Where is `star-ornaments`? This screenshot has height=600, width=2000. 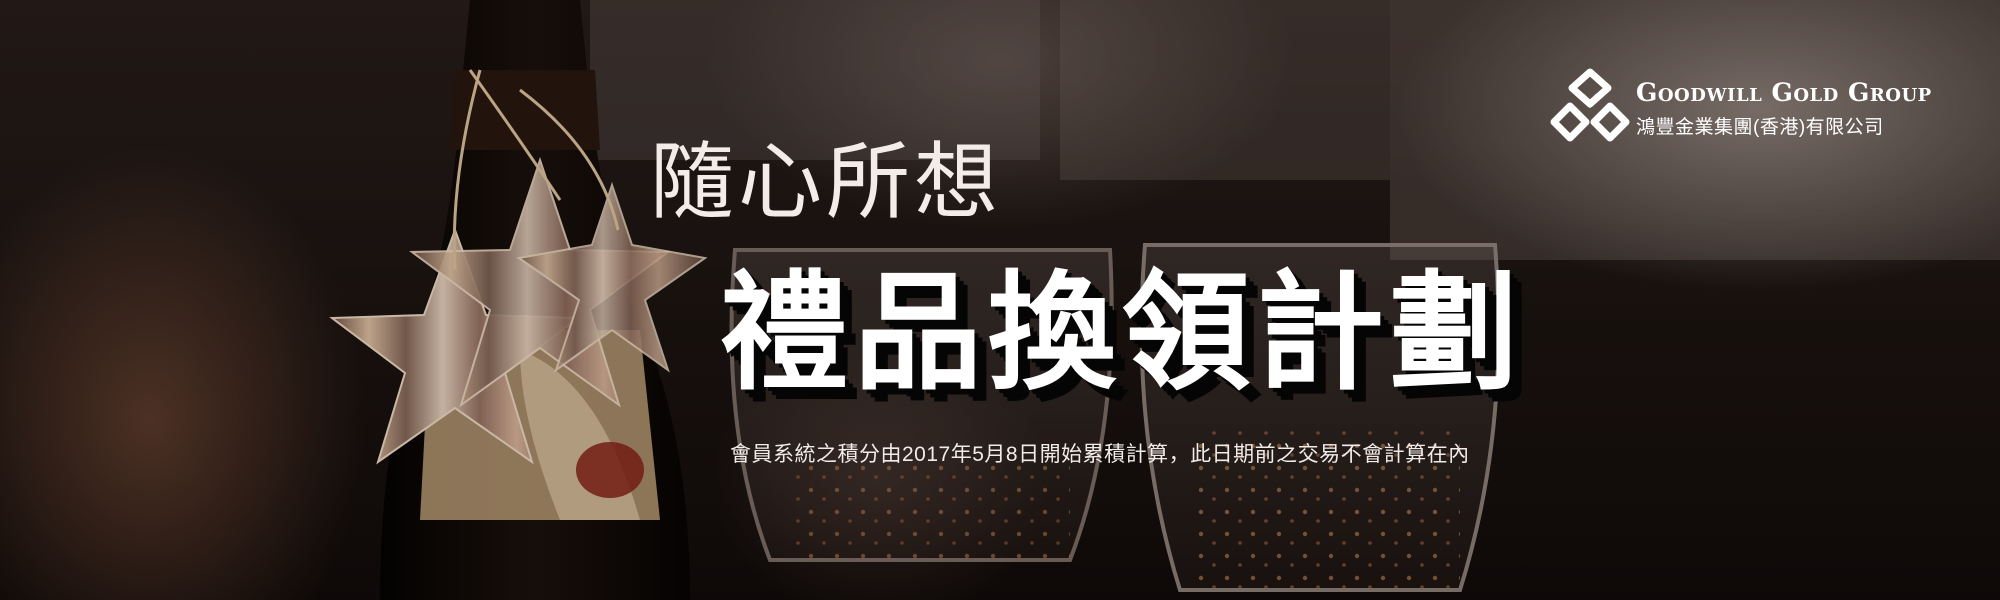 star-ornaments is located at coordinates (518, 267).